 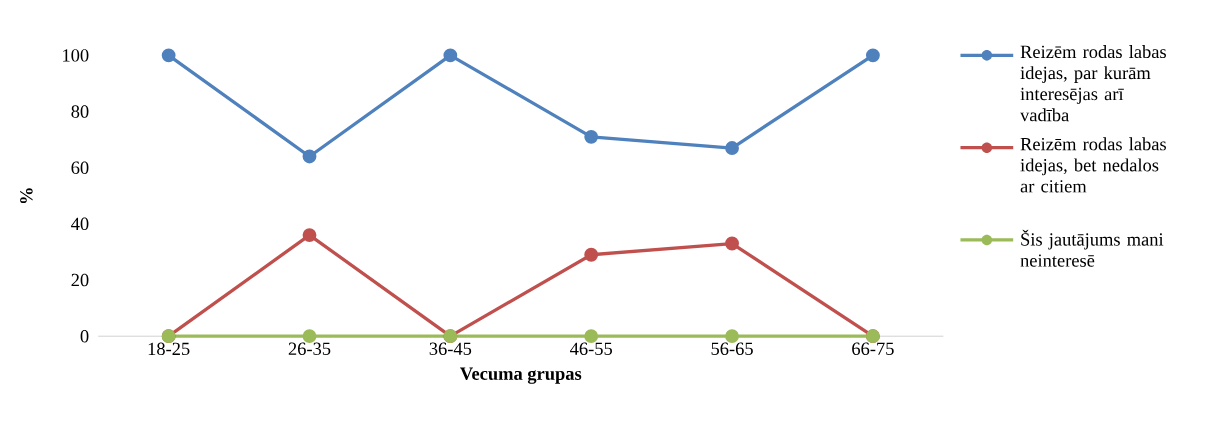 I want to click on y-tick-label: 60, so click(x=80, y=167).